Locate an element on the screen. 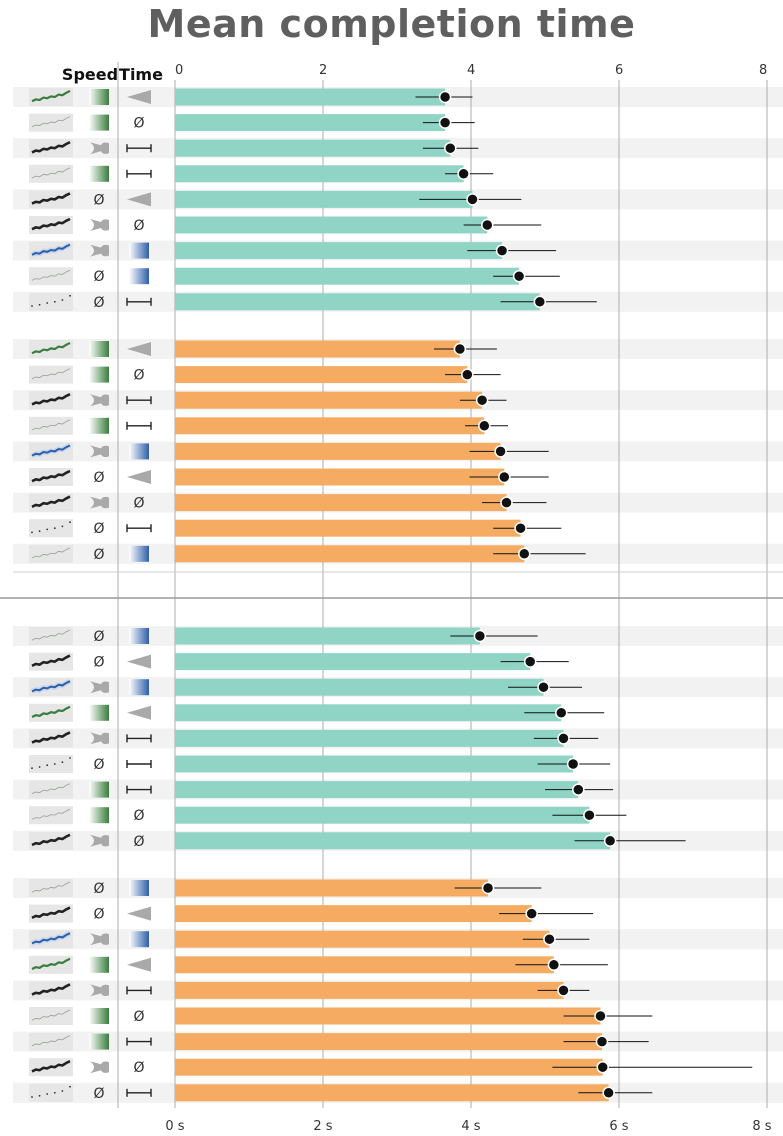 The width and height of the screenshot is (783, 1136). bottom-tick-label: 2 s is located at coordinates (322, 1126).